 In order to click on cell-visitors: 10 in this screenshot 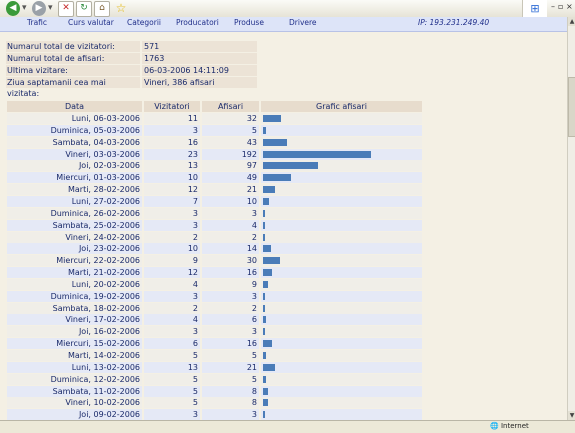, I will do `click(172, 249)`.